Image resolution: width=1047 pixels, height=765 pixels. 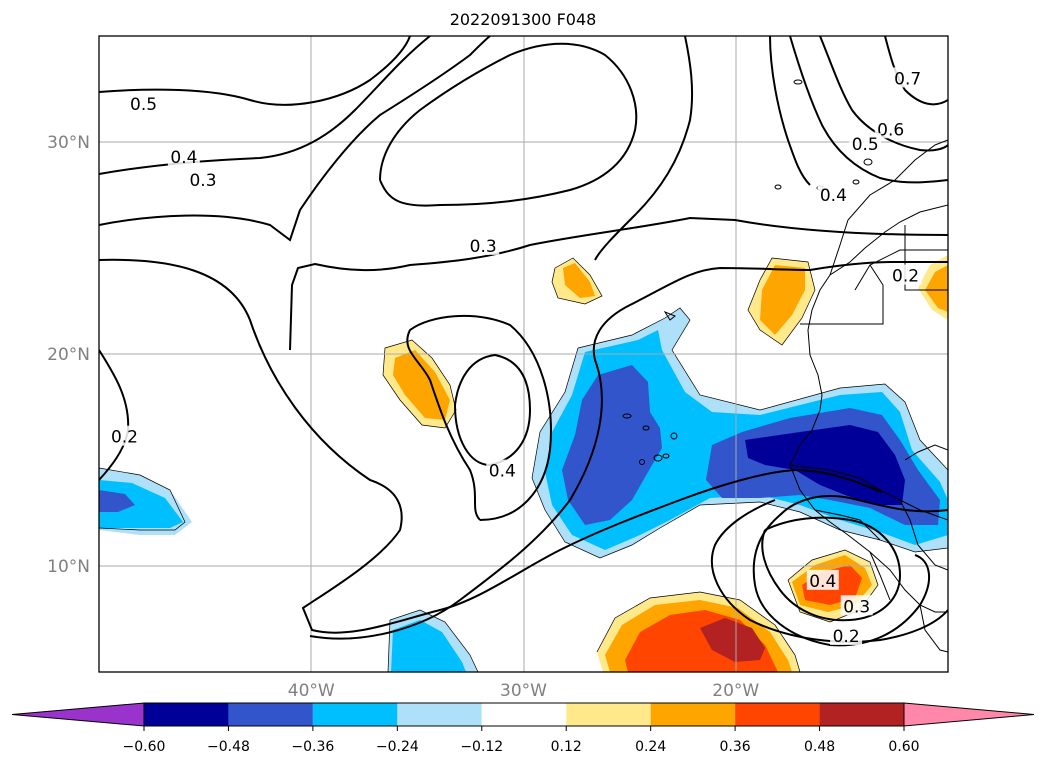 I want to click on contour-0.5-east, so click(x=868, y=110).